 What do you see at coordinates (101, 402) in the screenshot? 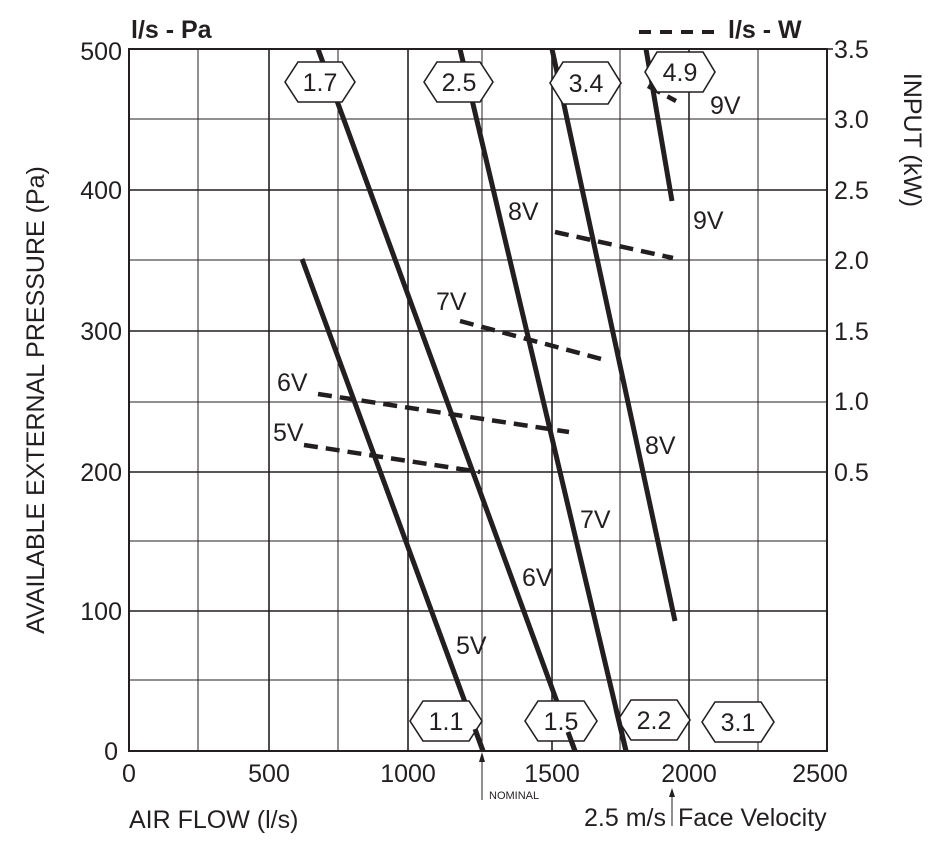
I see `y-tick-labels: 0 100 200 300 400 500` at bounding box center [101, 402].